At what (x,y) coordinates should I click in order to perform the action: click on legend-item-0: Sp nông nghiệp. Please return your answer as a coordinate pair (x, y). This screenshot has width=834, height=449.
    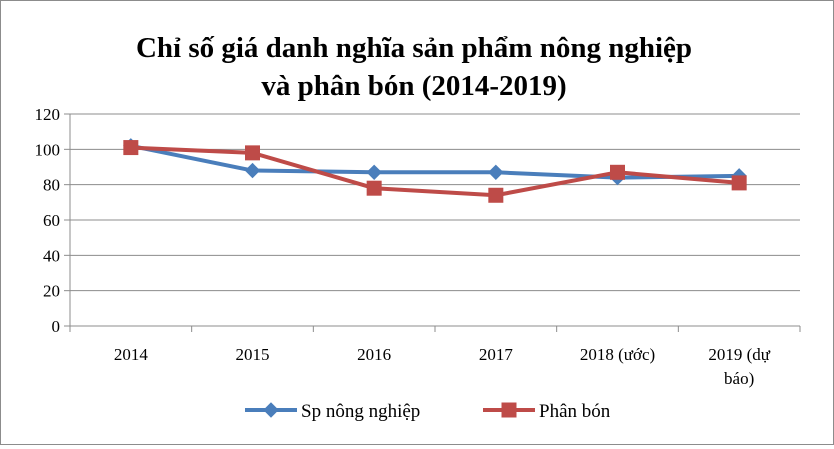
    Looking at the image, I should click on (332, 411).